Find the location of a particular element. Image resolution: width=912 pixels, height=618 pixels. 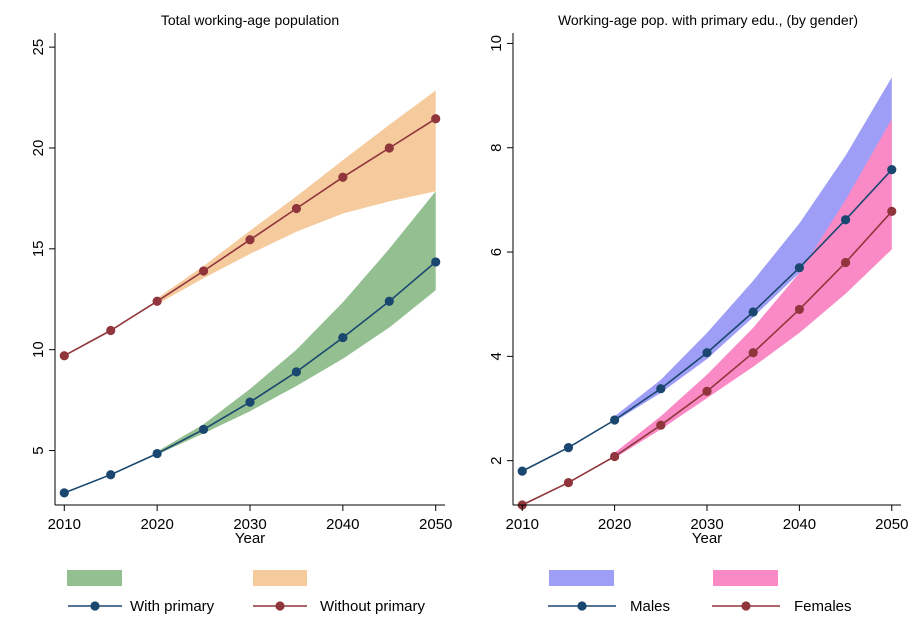

y-tick-label: 15 is located at coordinates (38, 248).